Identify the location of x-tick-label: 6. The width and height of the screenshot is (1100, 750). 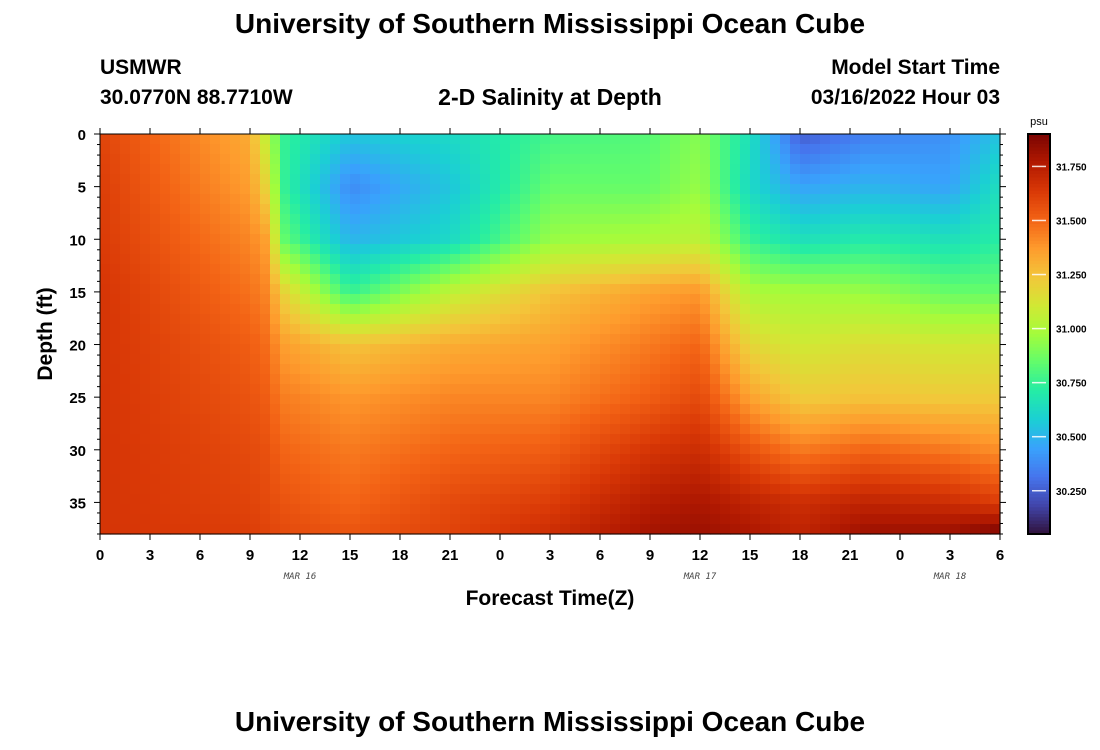
(200, 555).